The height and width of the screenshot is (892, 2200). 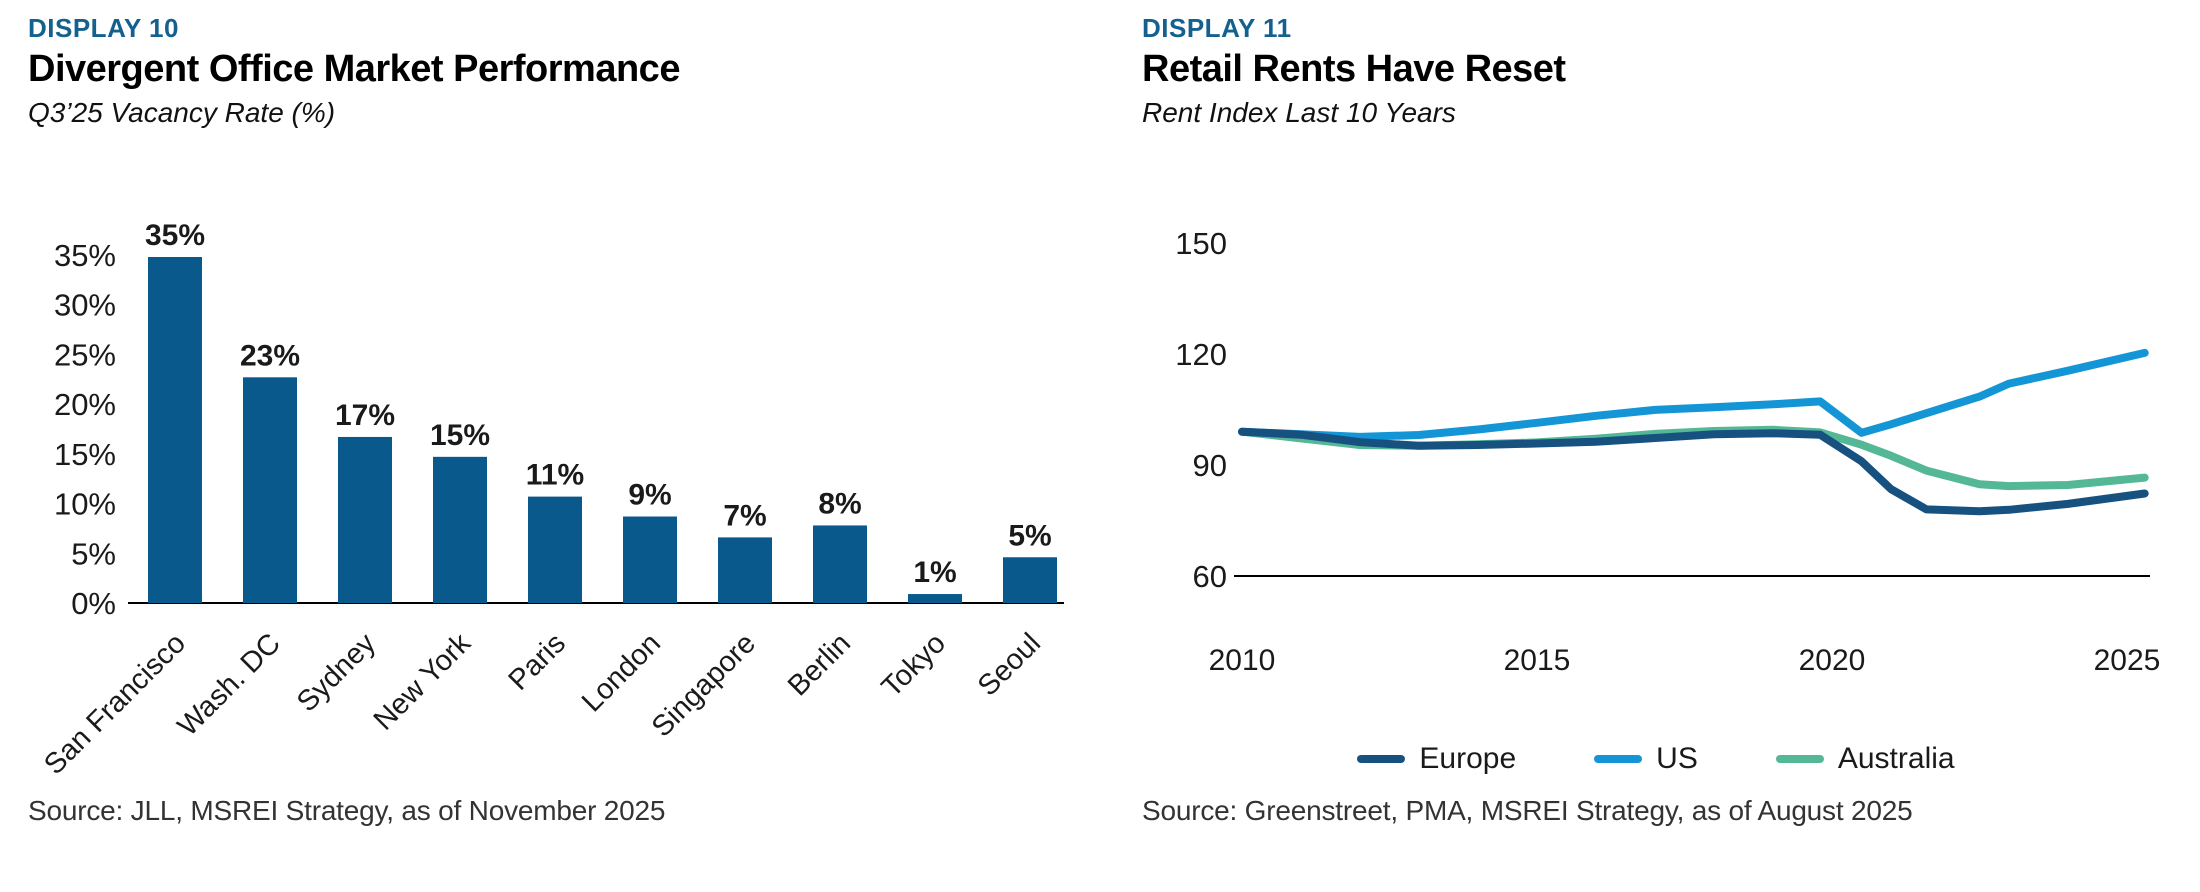 What do you see at coordinates (1299, 112) in the screenshot?
I see `right-chart-subtitle: Rent Index Last 10 Years` at bounding box center [1299, 112].